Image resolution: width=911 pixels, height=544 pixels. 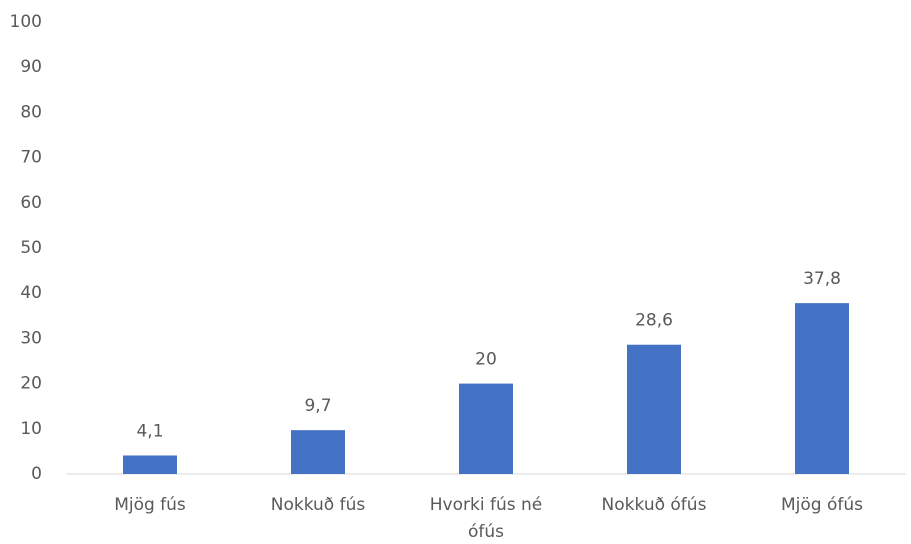 I want to click on value-label: 37,8, so click(x=822, y=279).